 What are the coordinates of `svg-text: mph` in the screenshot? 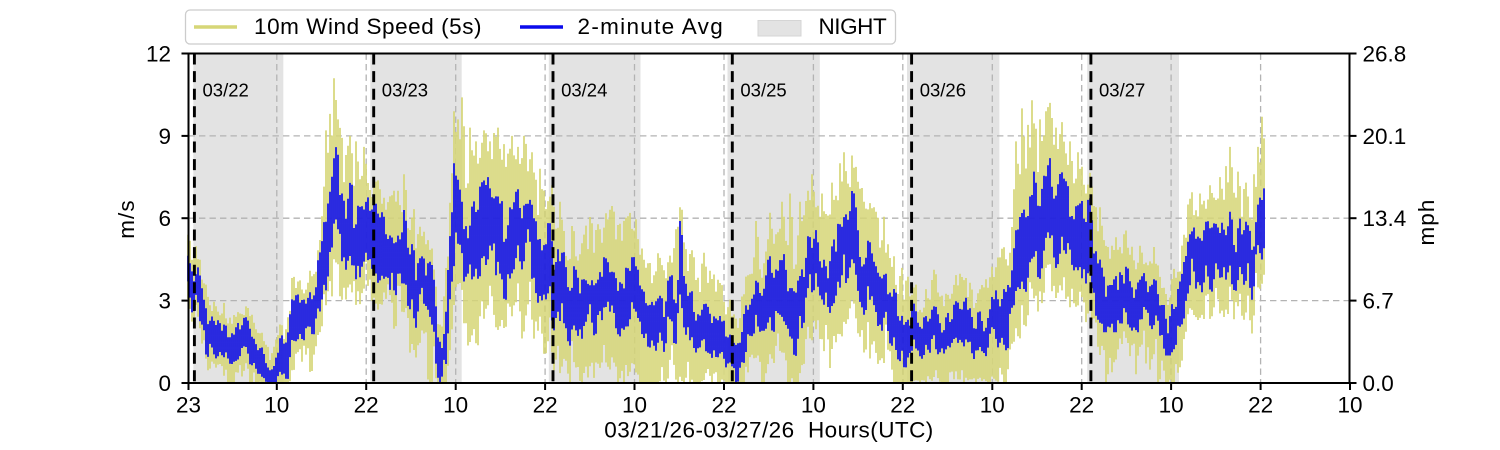 It's located at (1426, 221).